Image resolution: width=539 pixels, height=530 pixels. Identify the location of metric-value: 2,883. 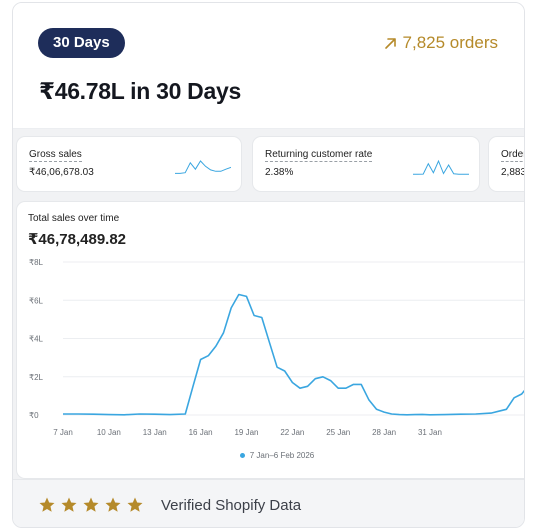
(513, 172).